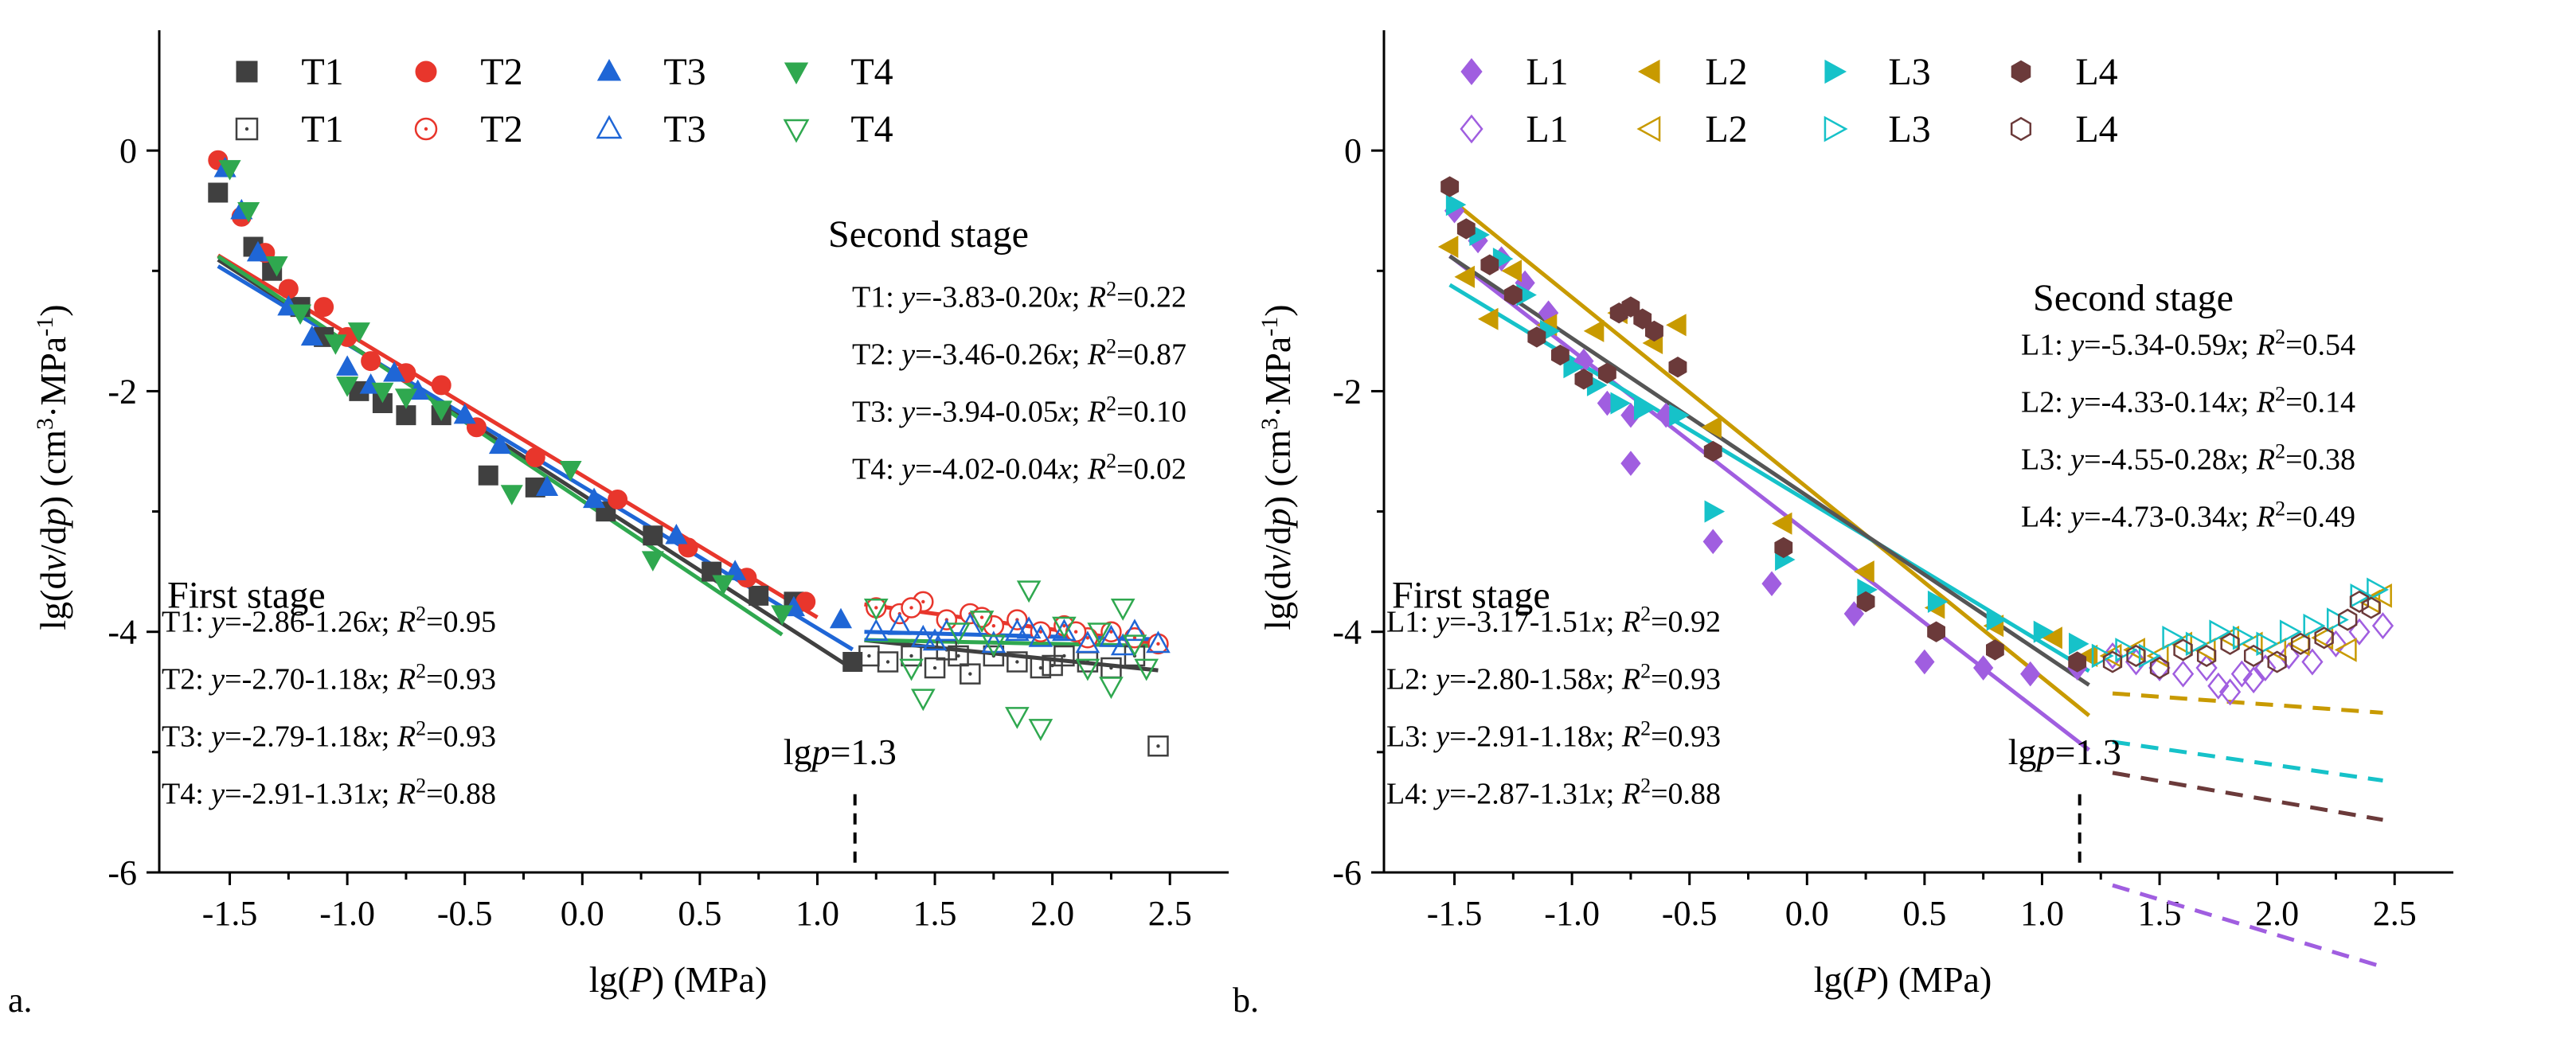  What do you see at coordinates (1407, 737) in the screenshot?
I see `text-run: L3:` at bounding box center [1407, 737].